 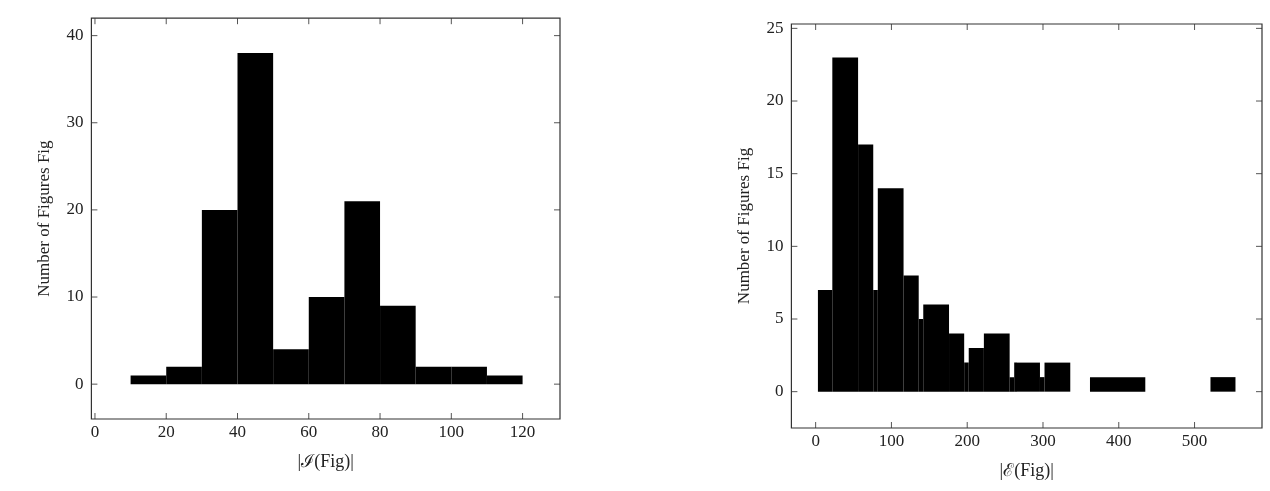 I want to click on y-tick-label: 5, so click(x=779, y=318).